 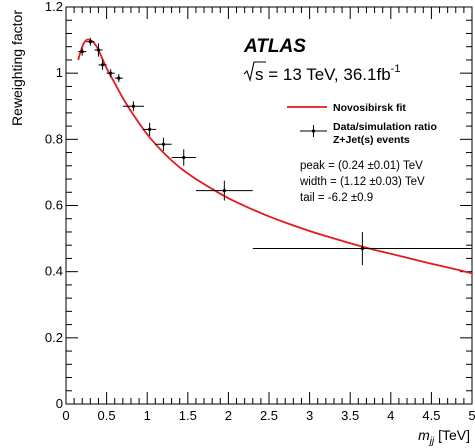 I want to click on legend-data-marker, so click(x=313, y=131).